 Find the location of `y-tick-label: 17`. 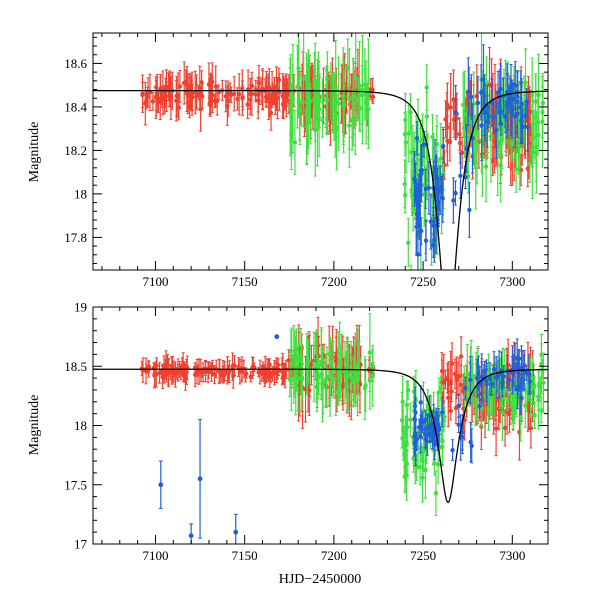

y-tick-label: 17 is located at coordinates (81, 544).